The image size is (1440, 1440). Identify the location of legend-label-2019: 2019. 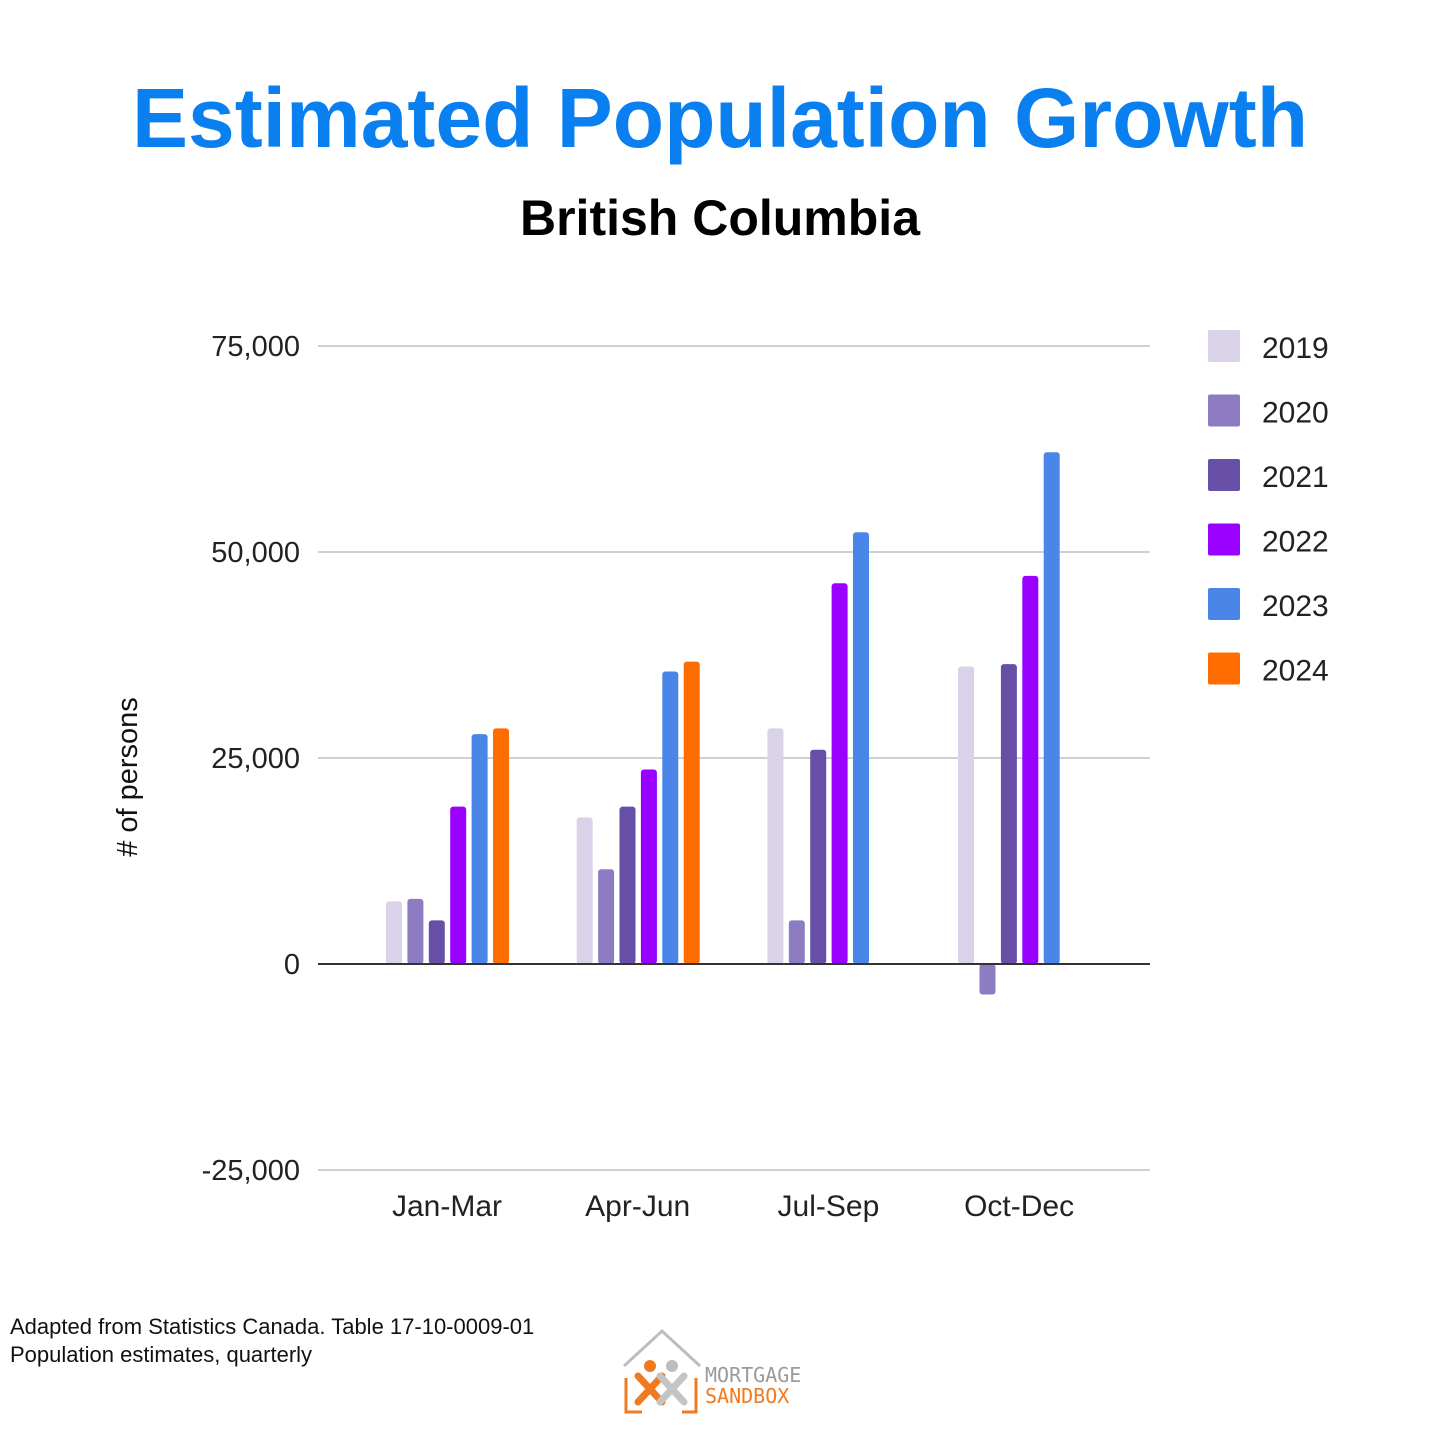
(1295, 348).